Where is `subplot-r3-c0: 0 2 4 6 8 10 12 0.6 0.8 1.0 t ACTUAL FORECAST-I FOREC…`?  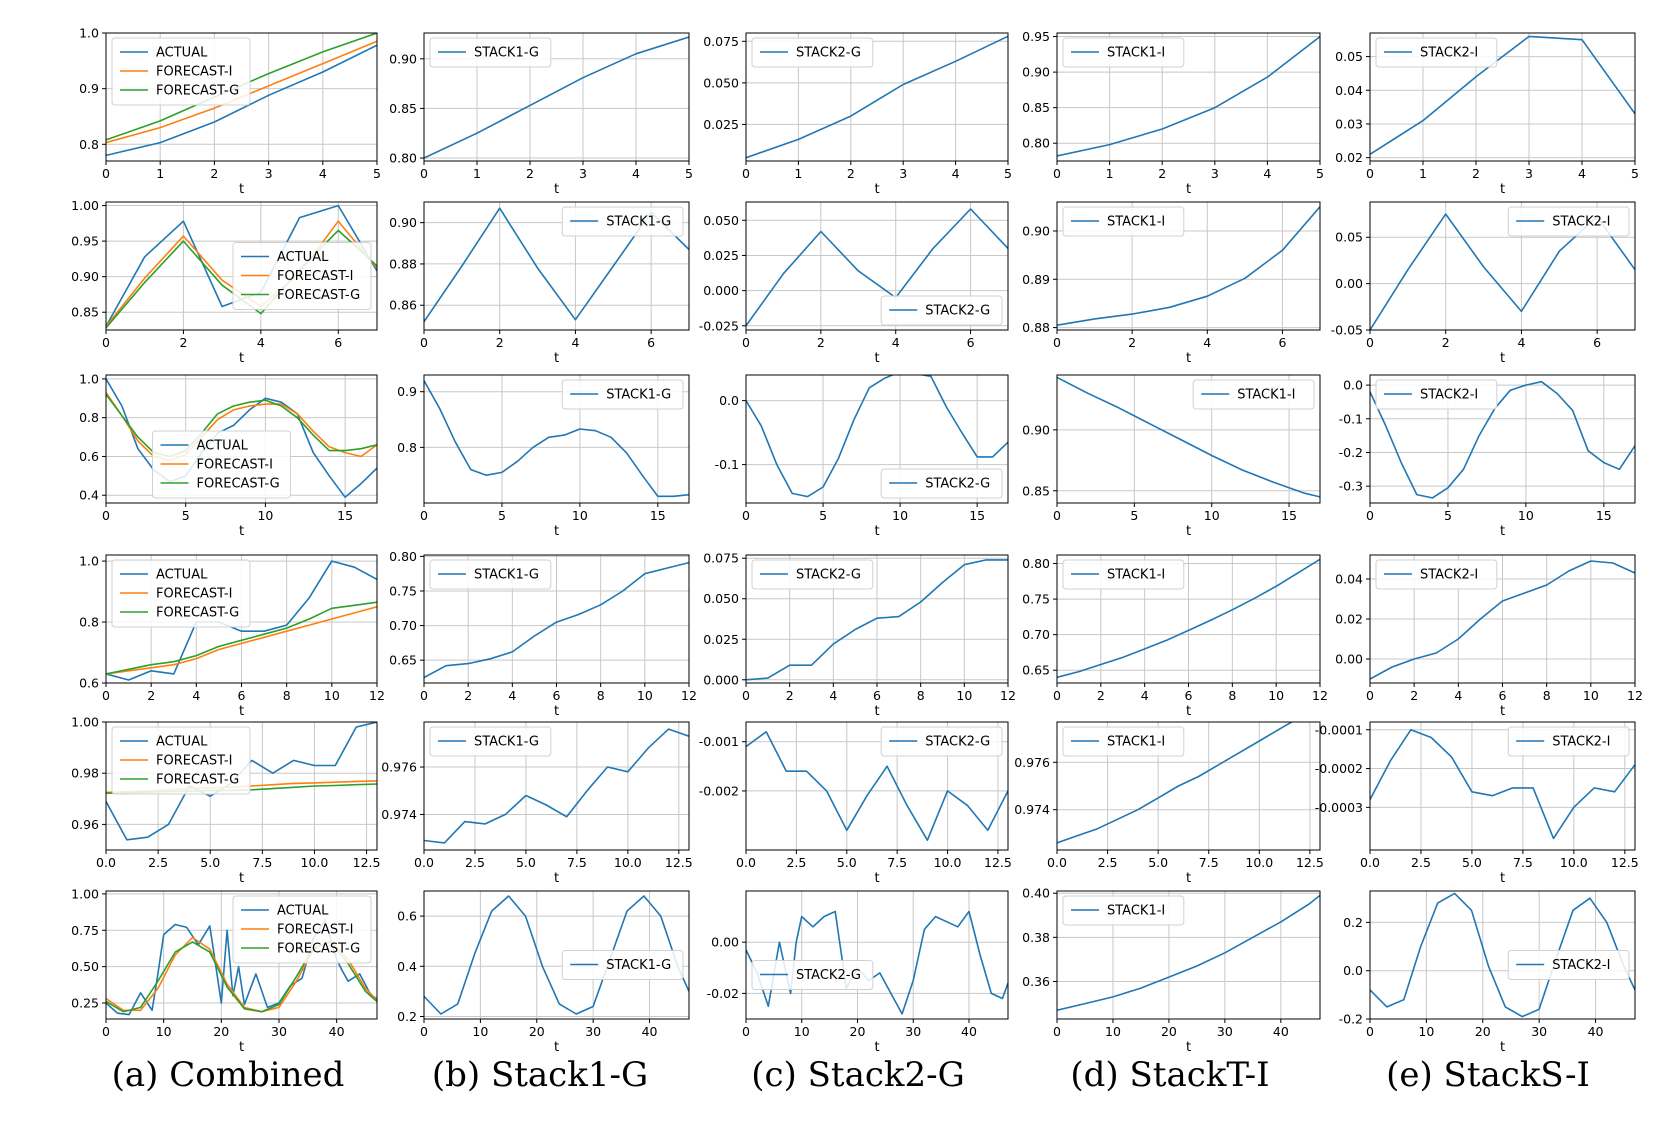 subplot-r3-c0: 0 2 4 6 8 10 12 0.6 0.8 1.0 t ACTUAL FORECAST-I FOREC… is located at coordinates (232, 636).